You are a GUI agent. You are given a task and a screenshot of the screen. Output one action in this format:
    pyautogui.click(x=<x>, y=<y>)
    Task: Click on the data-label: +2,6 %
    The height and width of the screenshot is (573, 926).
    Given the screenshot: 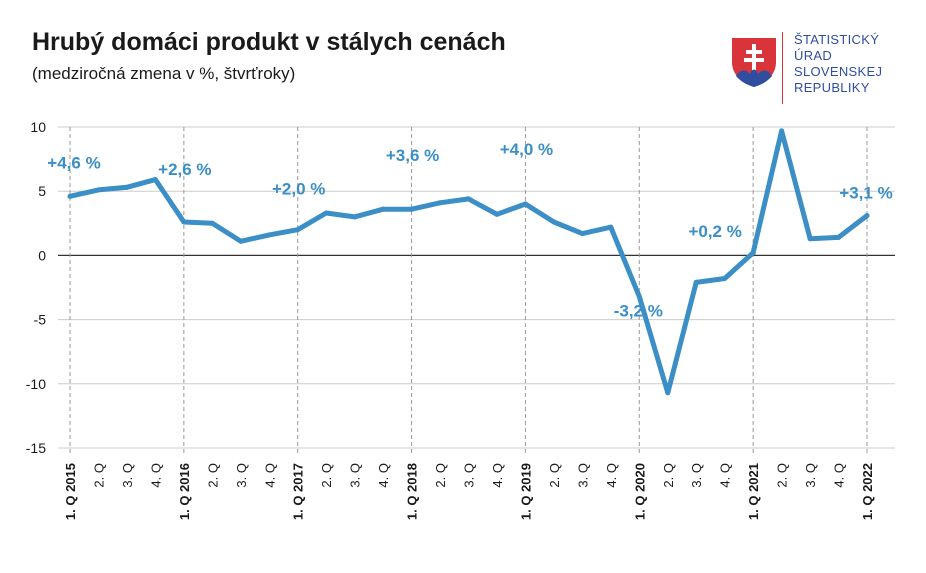 What is the action you would take?
    pyautogui.click(x=184, y=169)
    